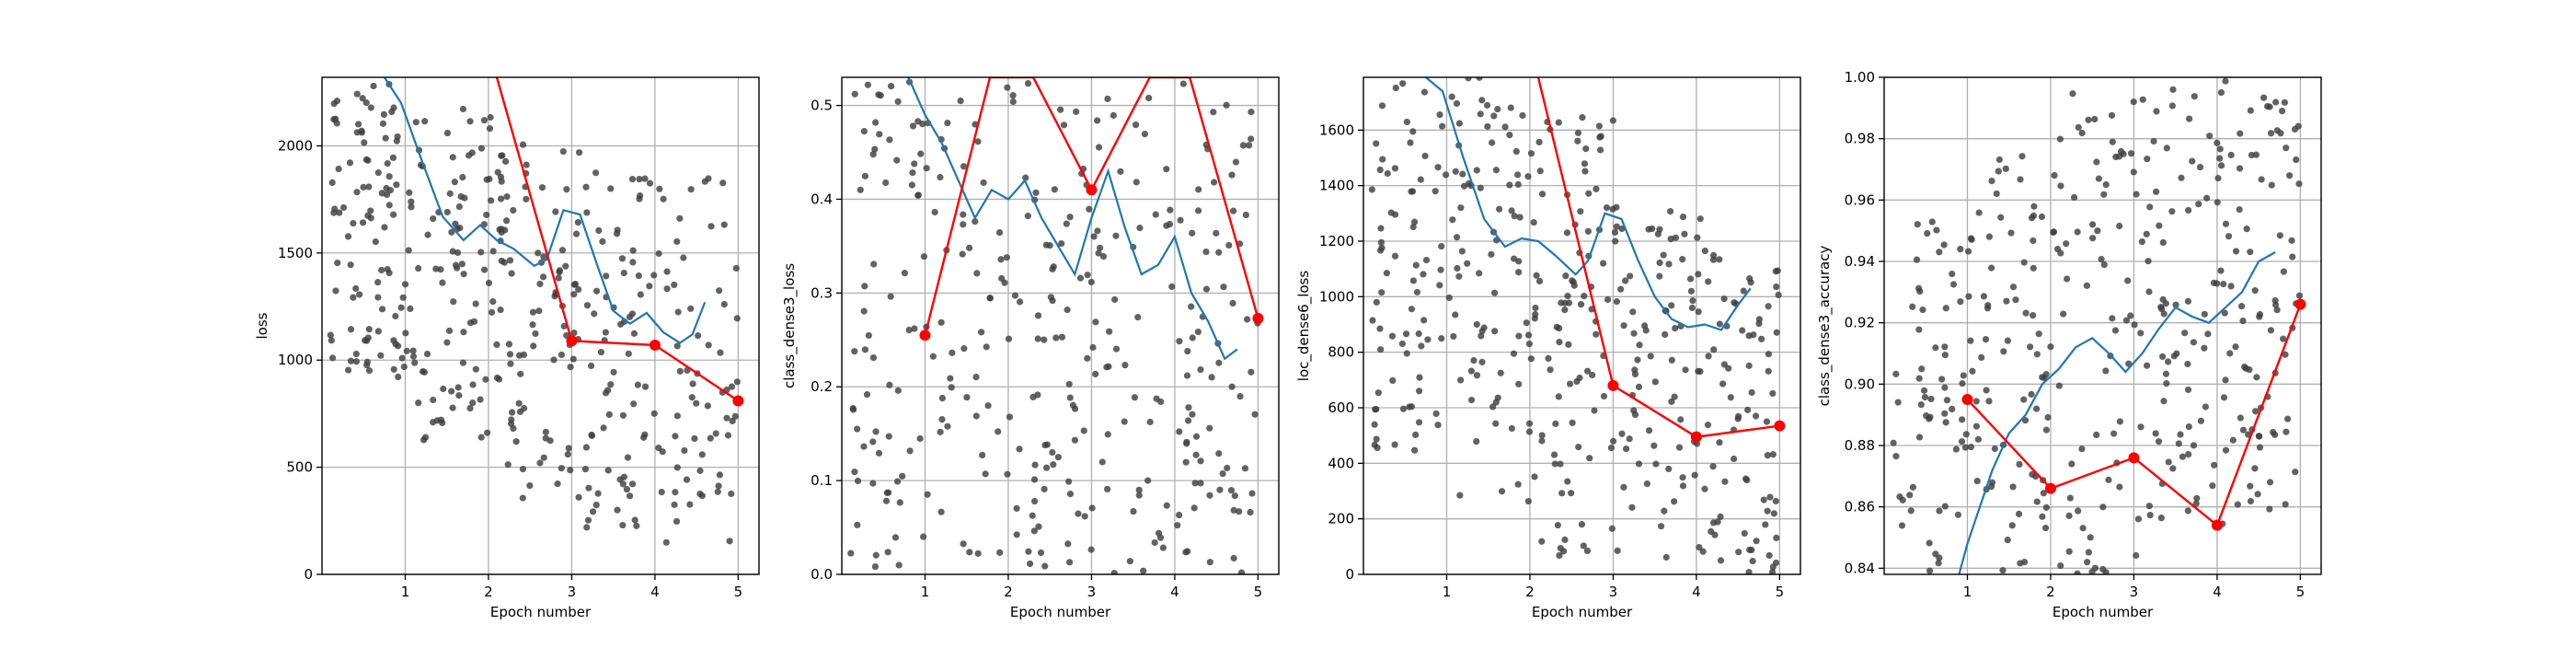  What do you see at coordinates (822, 386) in the screenshot?
I see `y-tick-label: 0.2` at bounding box center [822, 386].